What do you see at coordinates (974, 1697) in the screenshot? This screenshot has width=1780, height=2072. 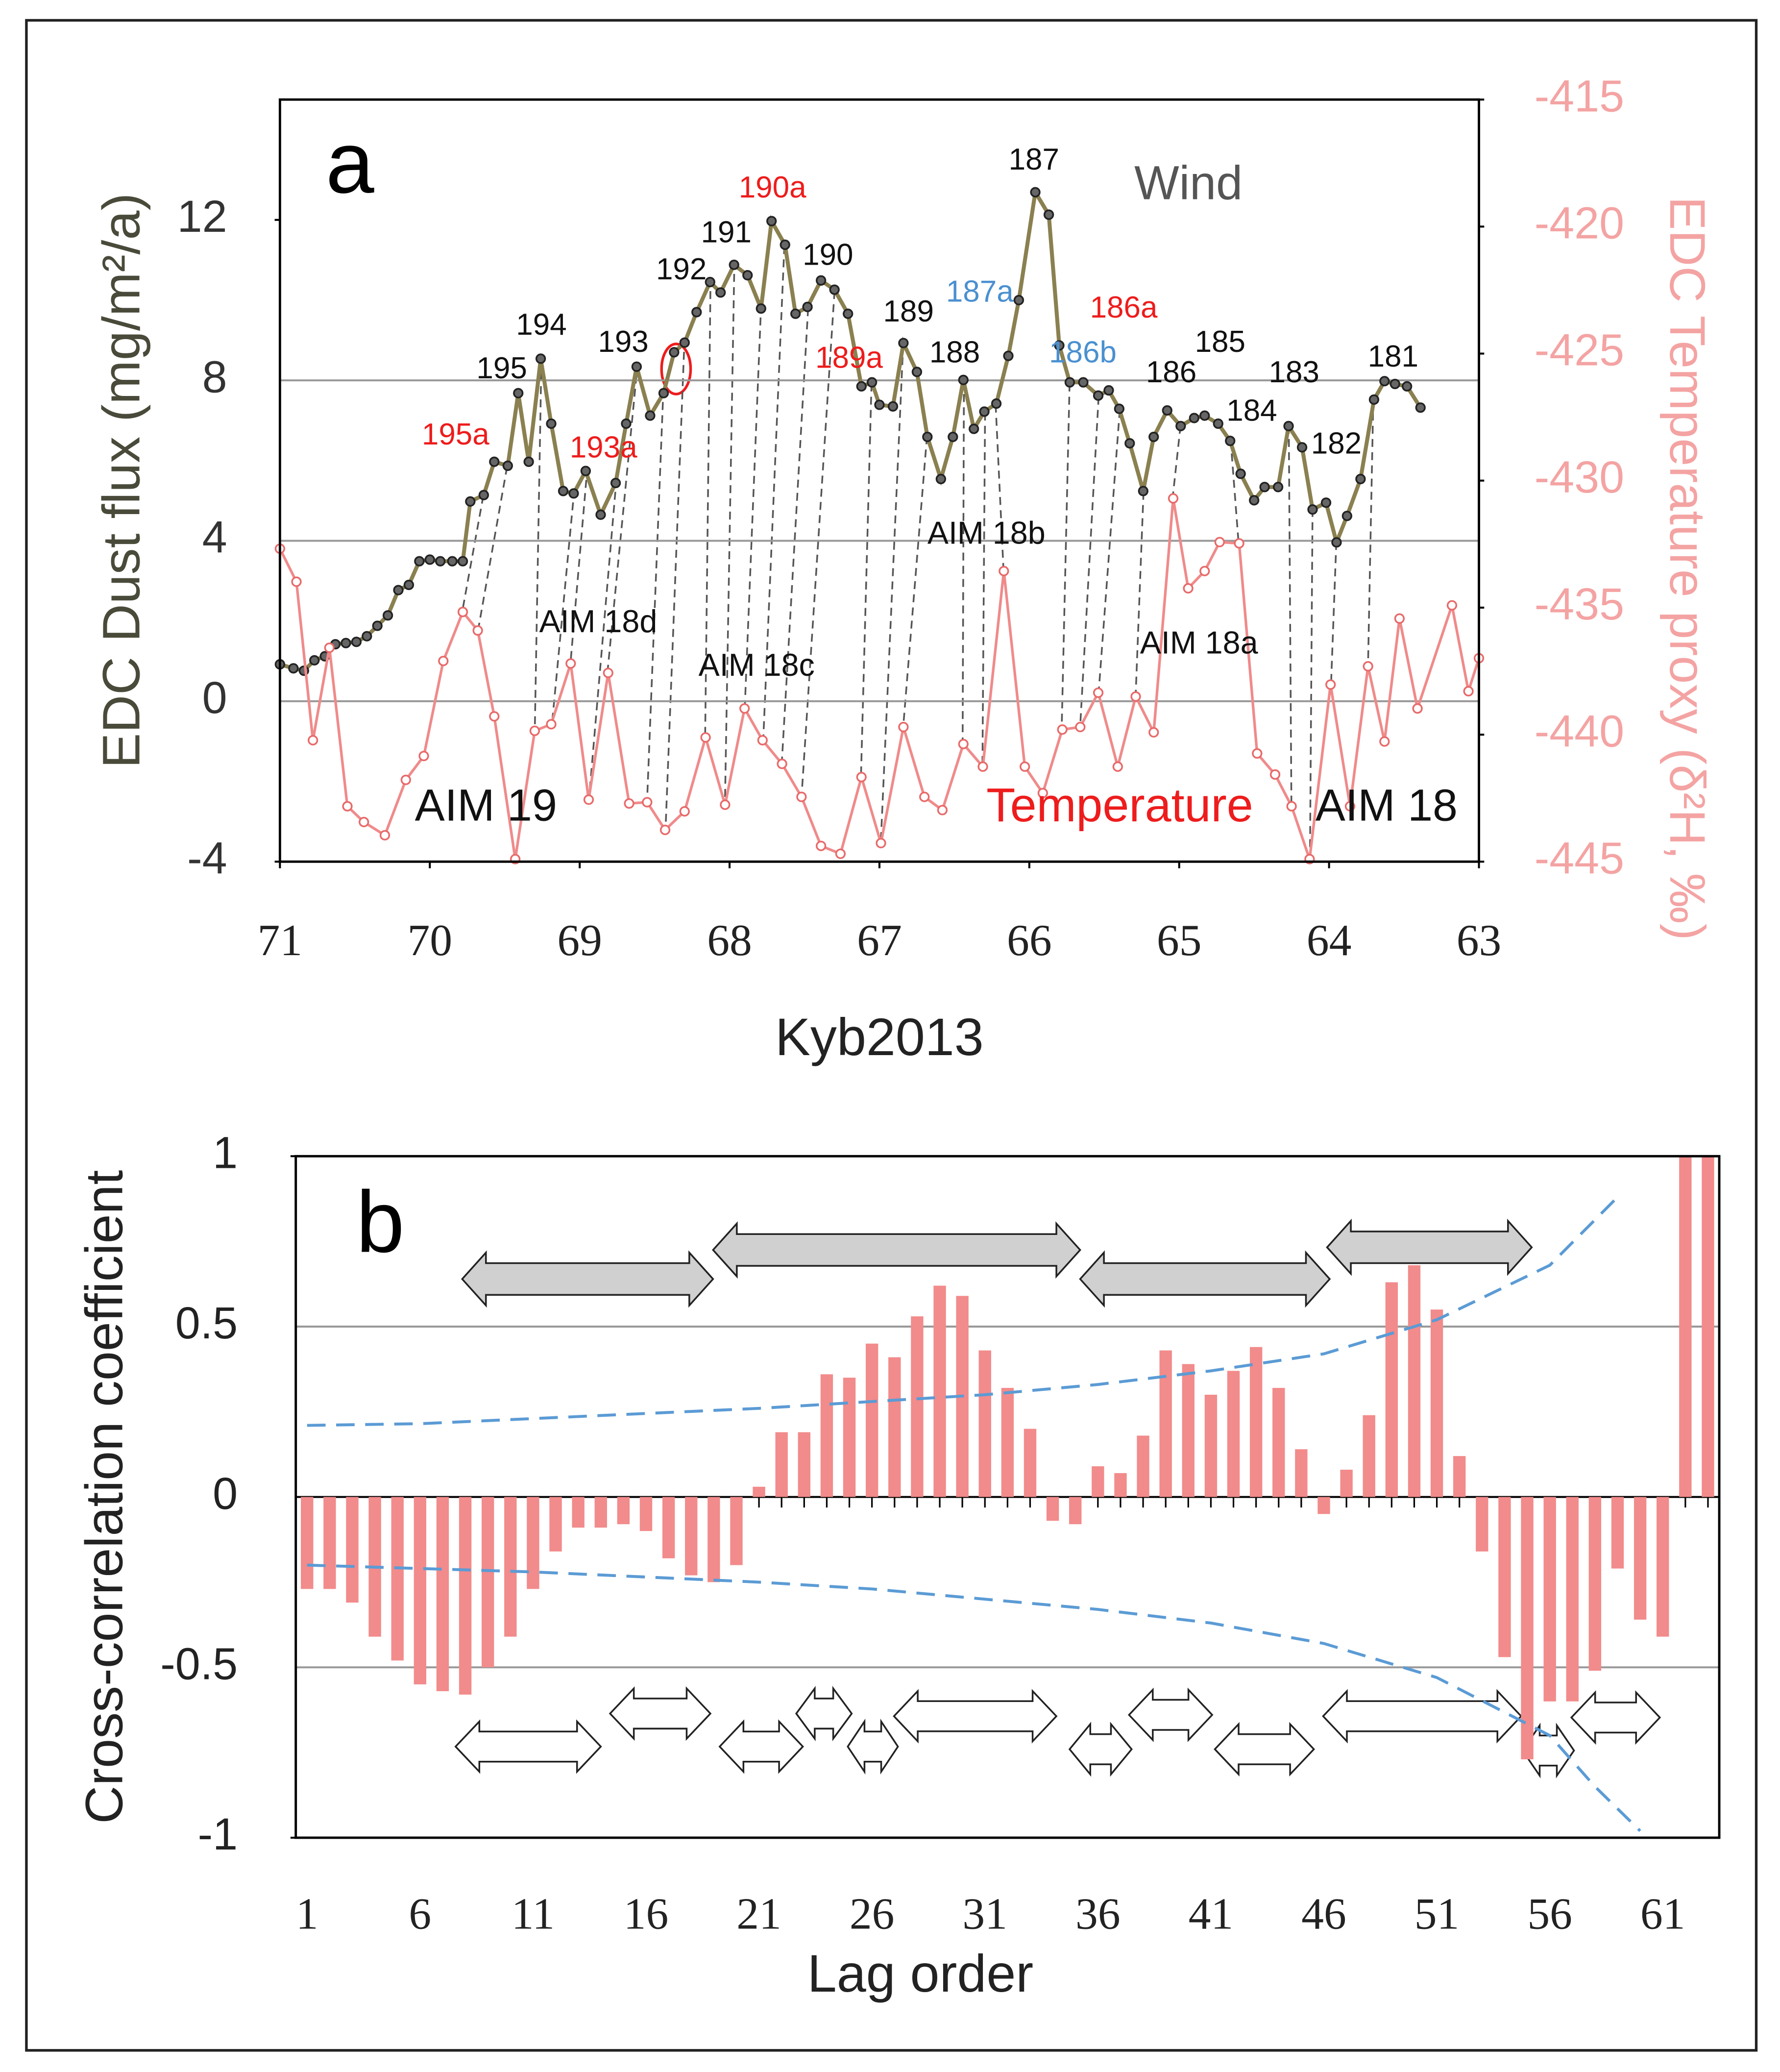 I see `confidence-band` at bounding box center [974, 1697].